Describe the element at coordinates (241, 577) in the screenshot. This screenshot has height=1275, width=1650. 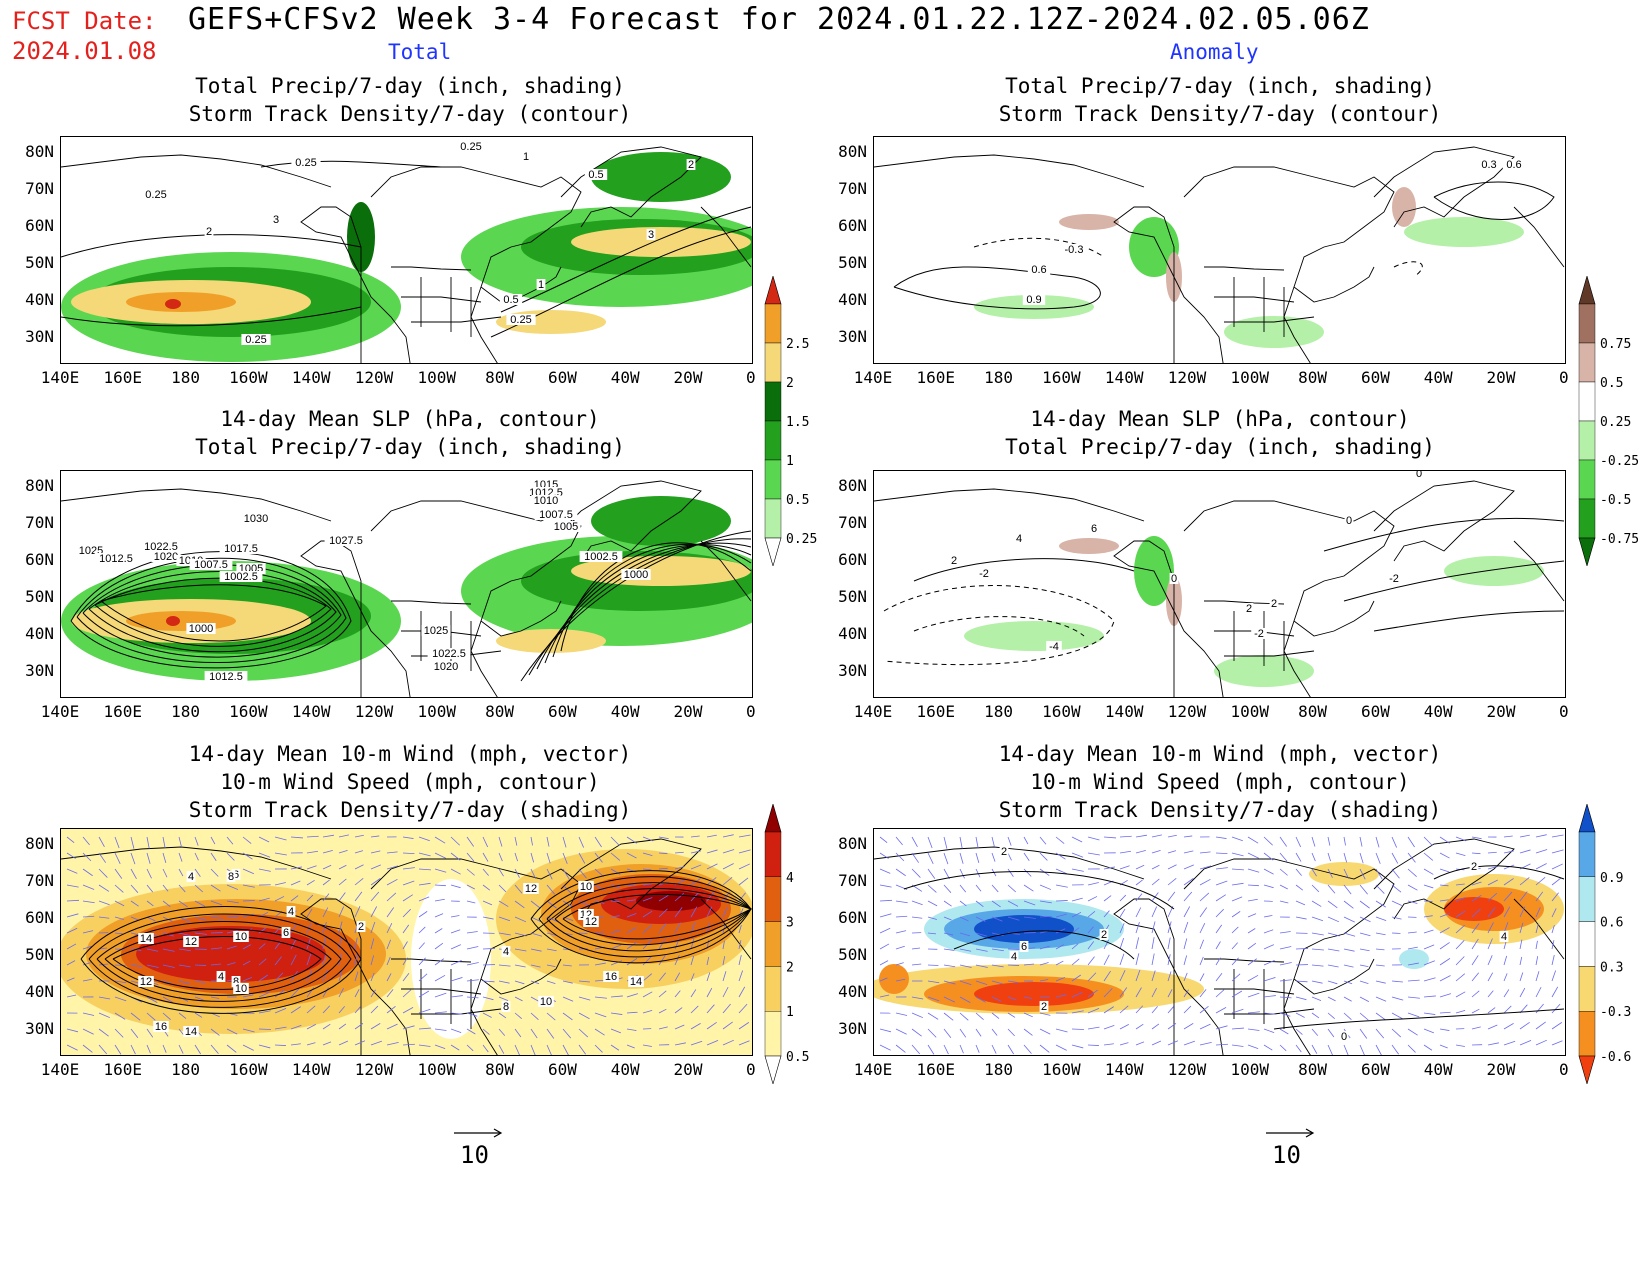
I see `contour-label: 1002.5` at that location.